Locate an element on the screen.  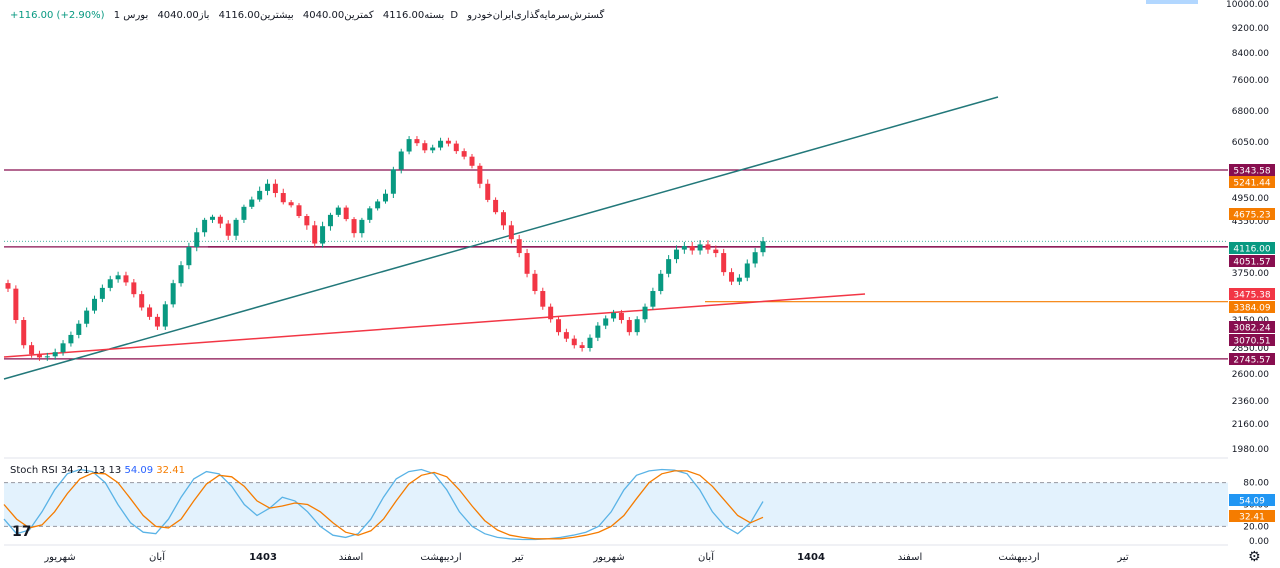
stoch-tick-label: 80.00 is located at coordinates (1256, 484).